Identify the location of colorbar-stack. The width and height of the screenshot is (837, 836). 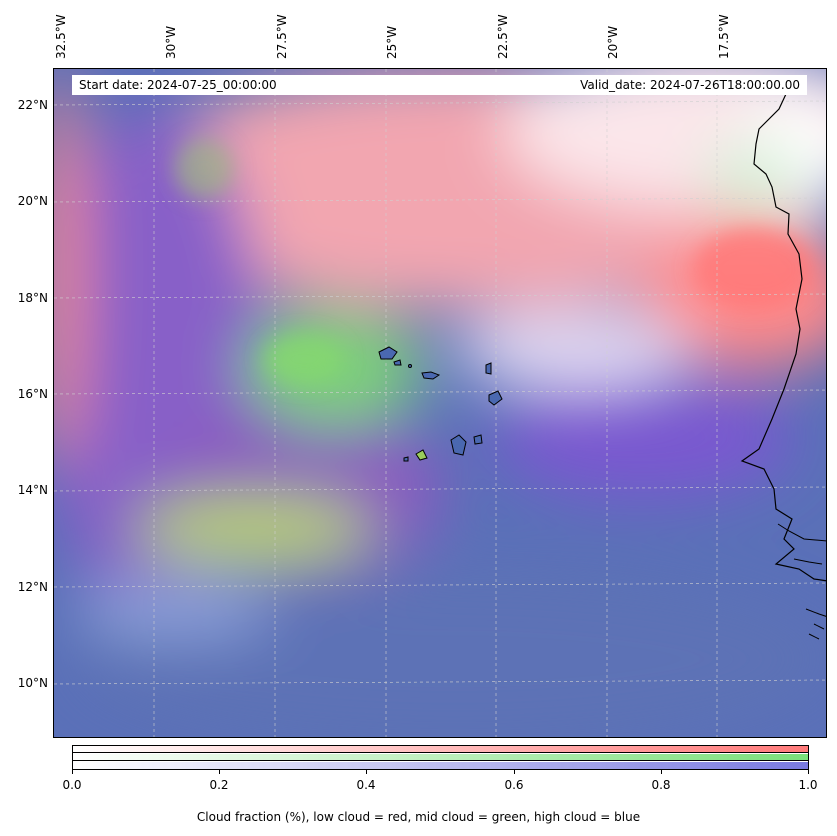
(440, 757).